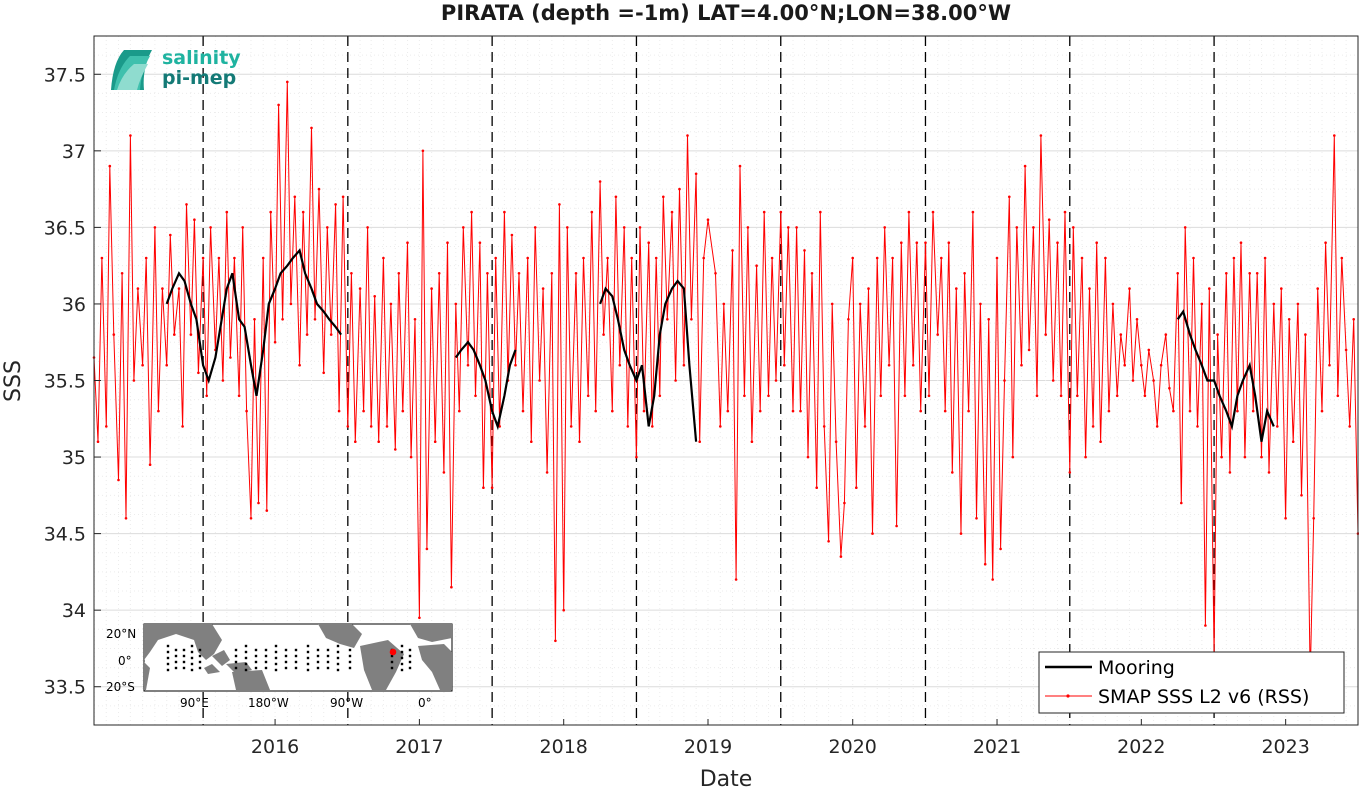  Describe the element at coordinates (1136, 668) in the screenshot. I see `legend-label-mooring: Mooring` at that location.